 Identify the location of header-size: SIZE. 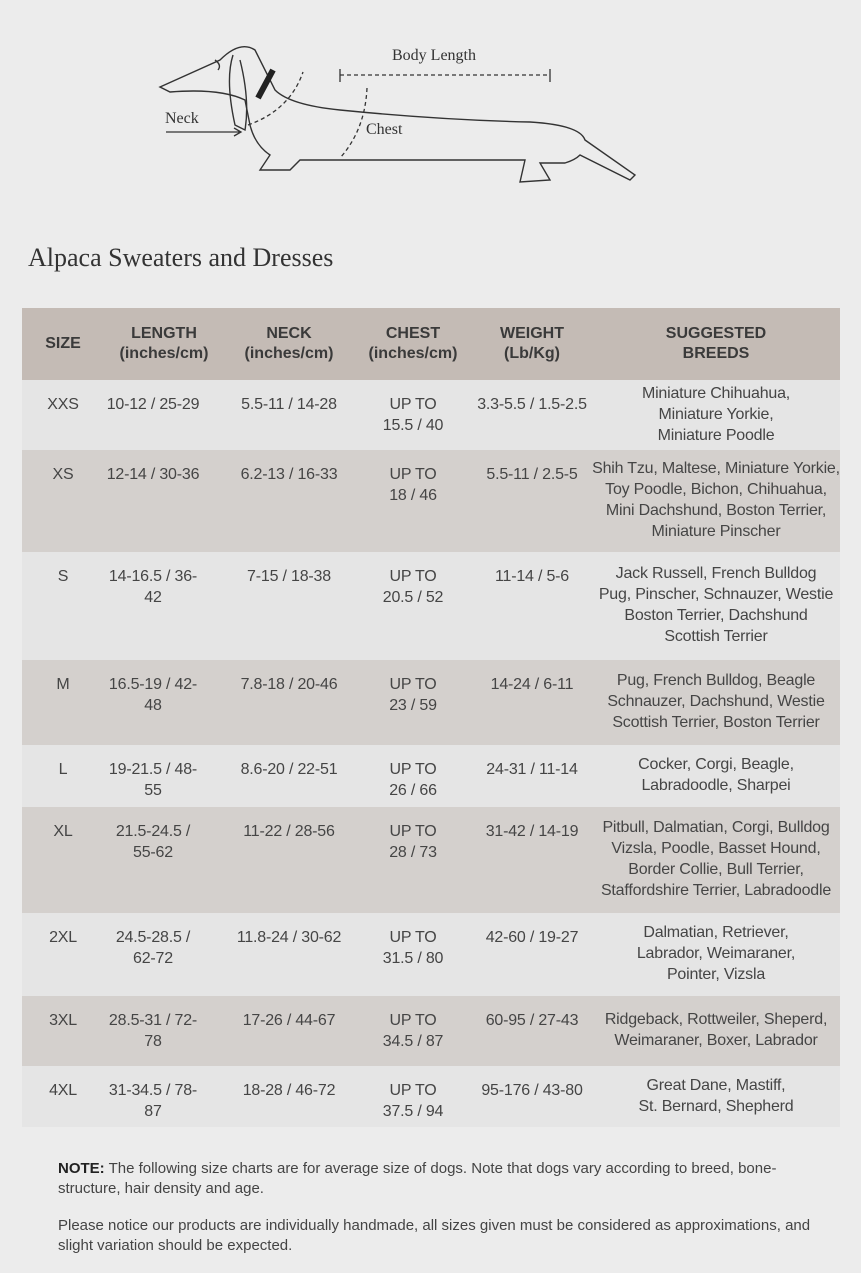
(63, 344).